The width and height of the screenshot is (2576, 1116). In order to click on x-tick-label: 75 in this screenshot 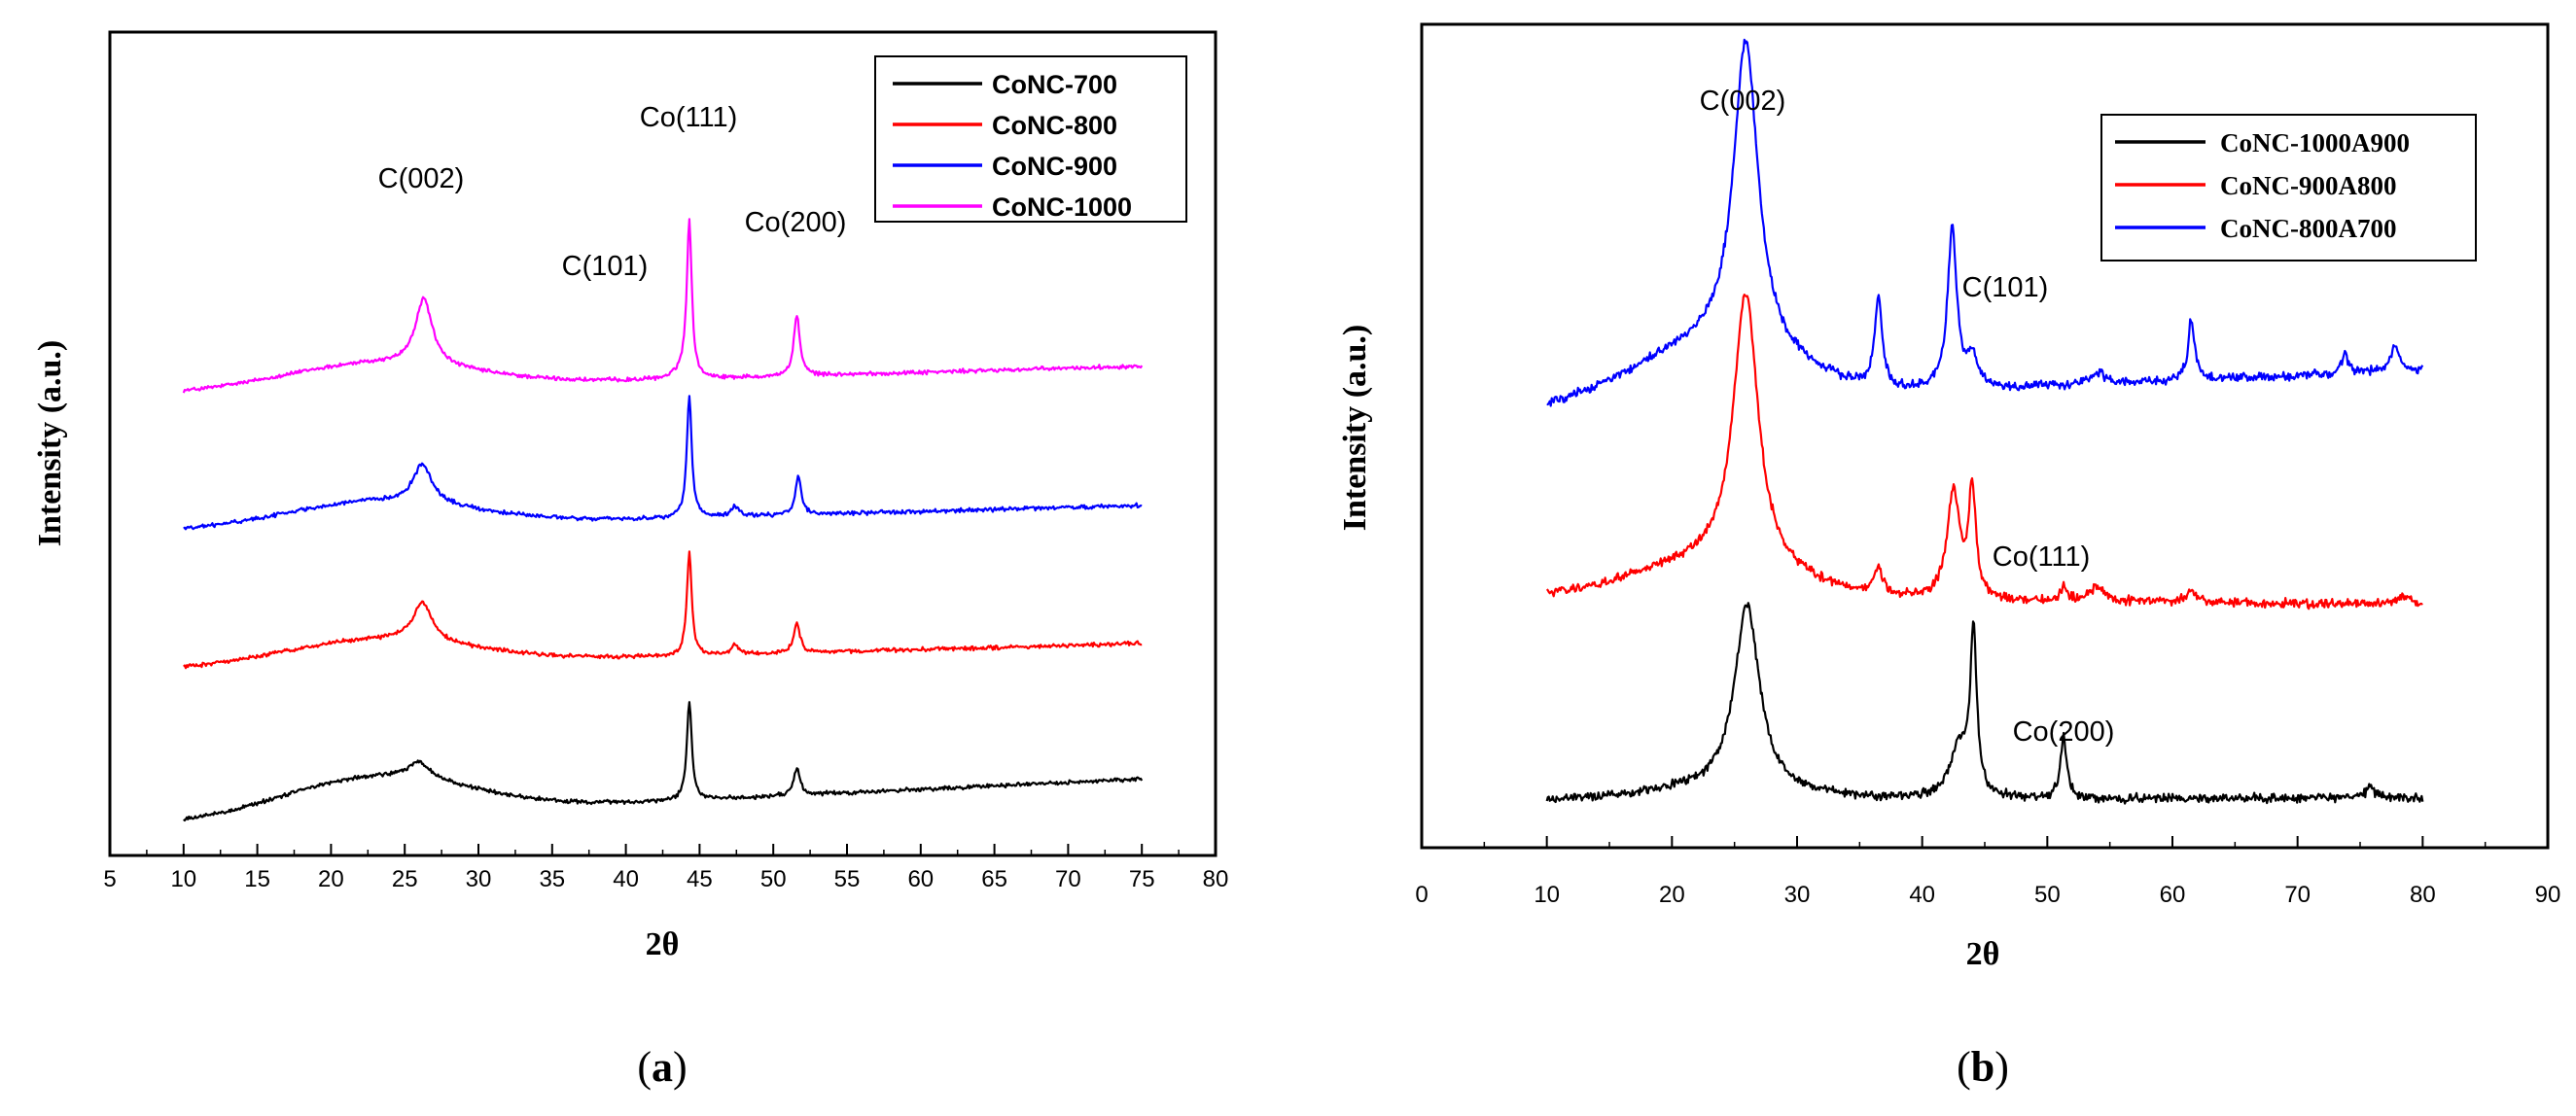, I will do `click(1142, 879)`.